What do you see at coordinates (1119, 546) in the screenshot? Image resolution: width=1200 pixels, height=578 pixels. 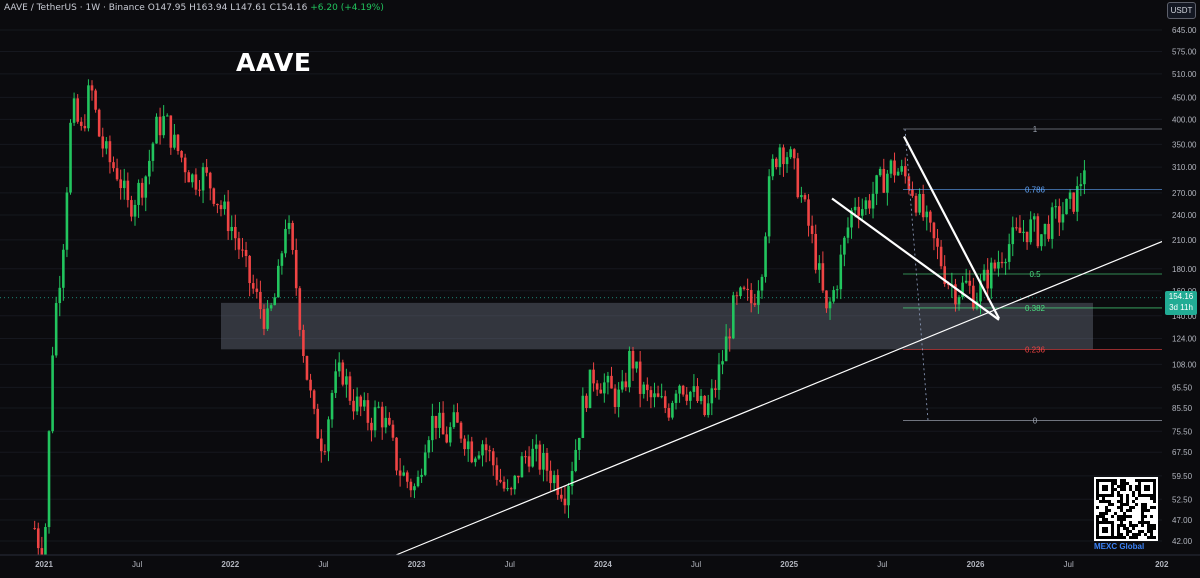 I see `mexc-watermark: MEXC Global` at bounding box center [1119, 546].